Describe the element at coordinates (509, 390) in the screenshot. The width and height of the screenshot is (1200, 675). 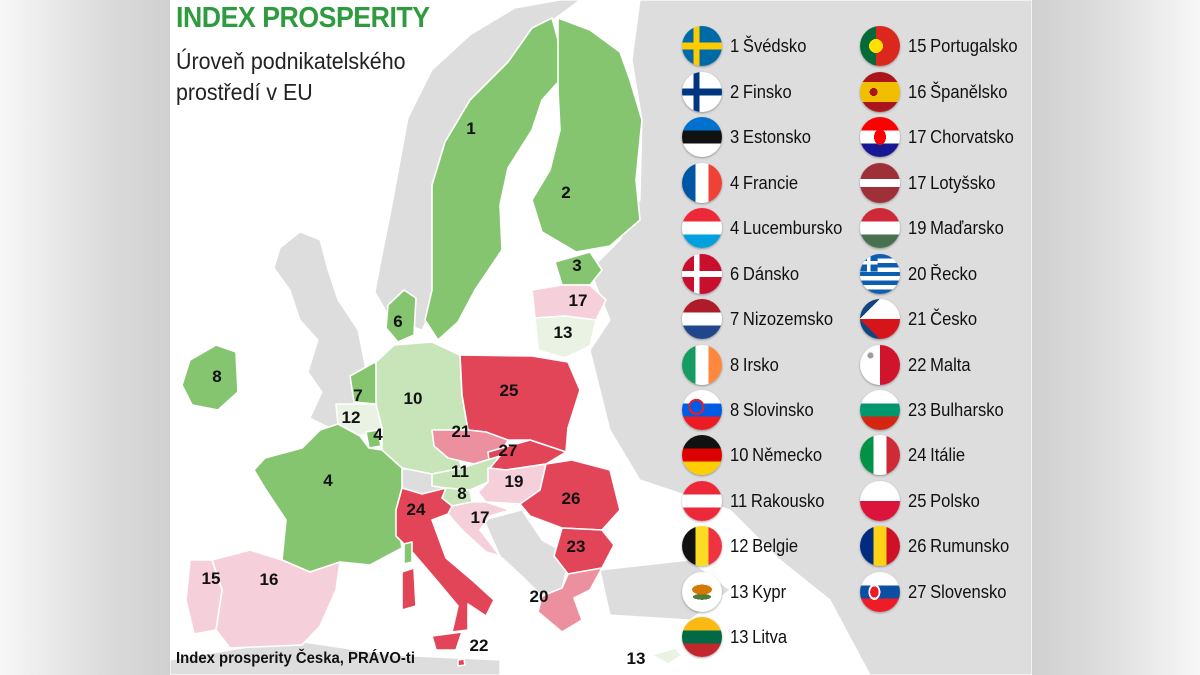
I see `map-label-poland: 25` at that location.